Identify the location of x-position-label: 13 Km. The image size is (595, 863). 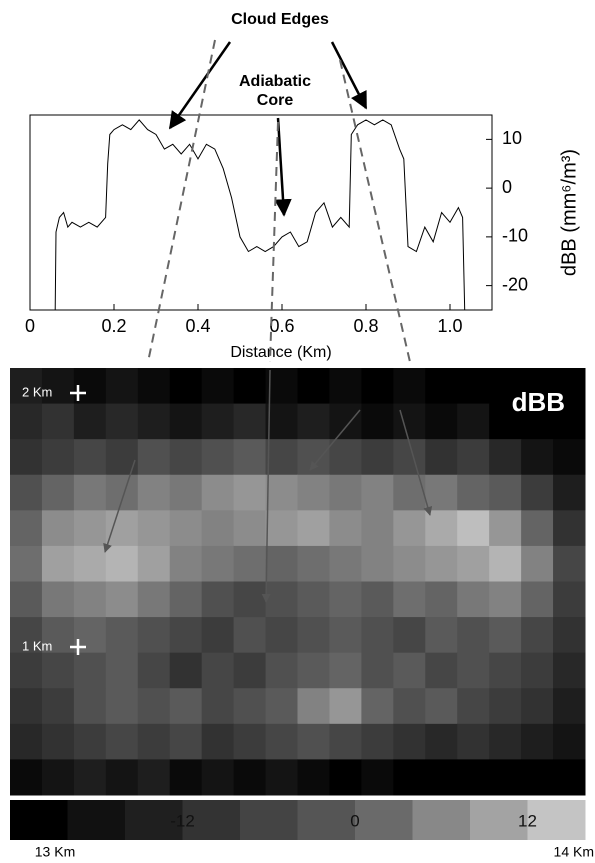
(55, 852).